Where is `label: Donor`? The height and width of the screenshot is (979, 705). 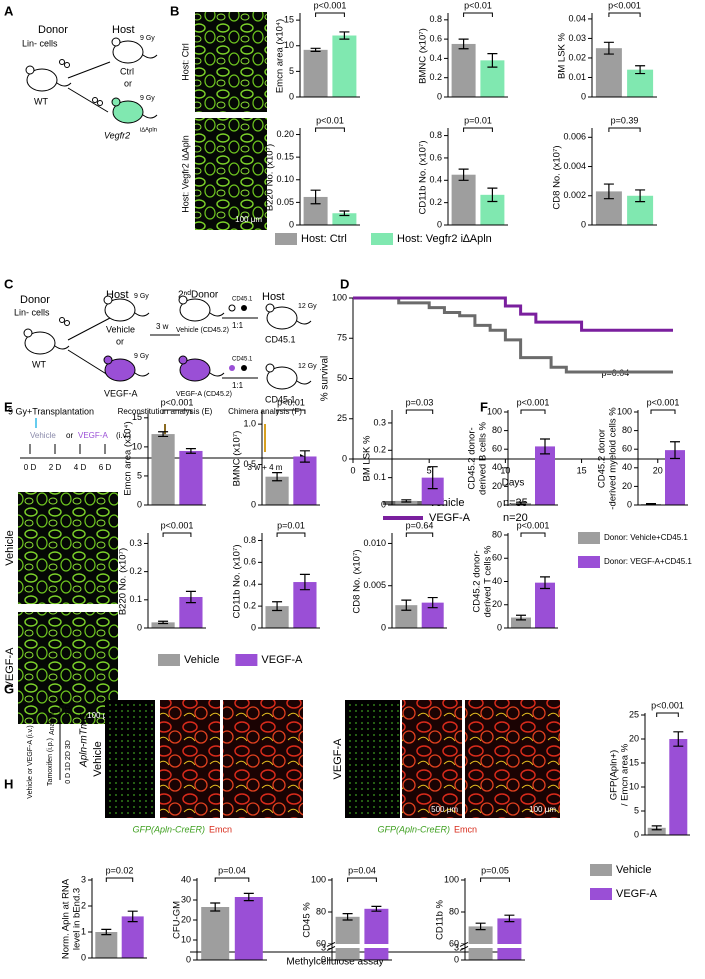
label: Donor is located at coordinates (35, 300).